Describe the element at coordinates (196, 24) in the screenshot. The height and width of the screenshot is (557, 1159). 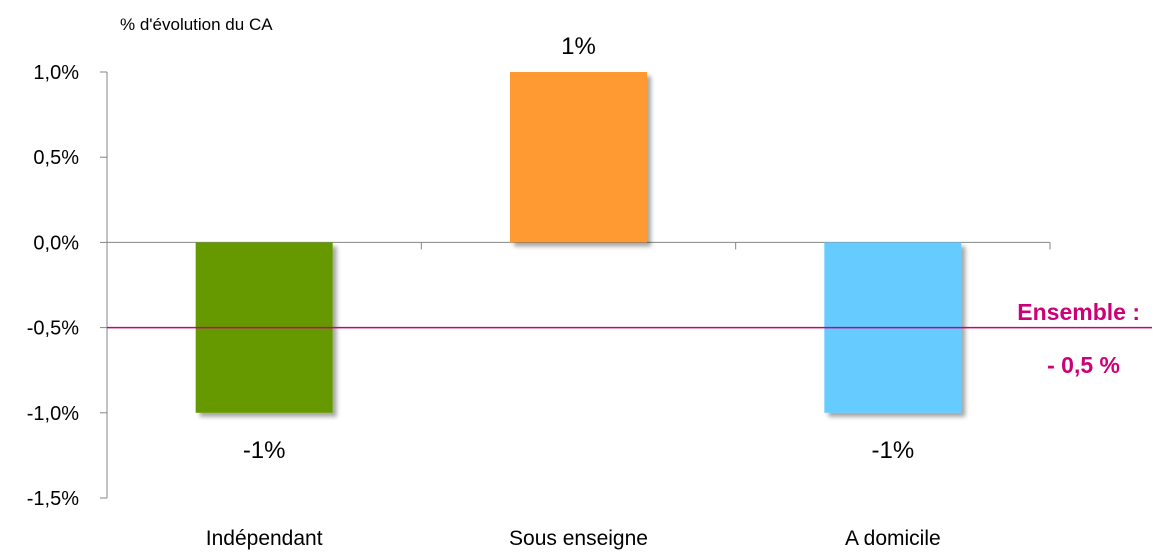
I see `y-axis-title: % d'évolution du CA` at that location.